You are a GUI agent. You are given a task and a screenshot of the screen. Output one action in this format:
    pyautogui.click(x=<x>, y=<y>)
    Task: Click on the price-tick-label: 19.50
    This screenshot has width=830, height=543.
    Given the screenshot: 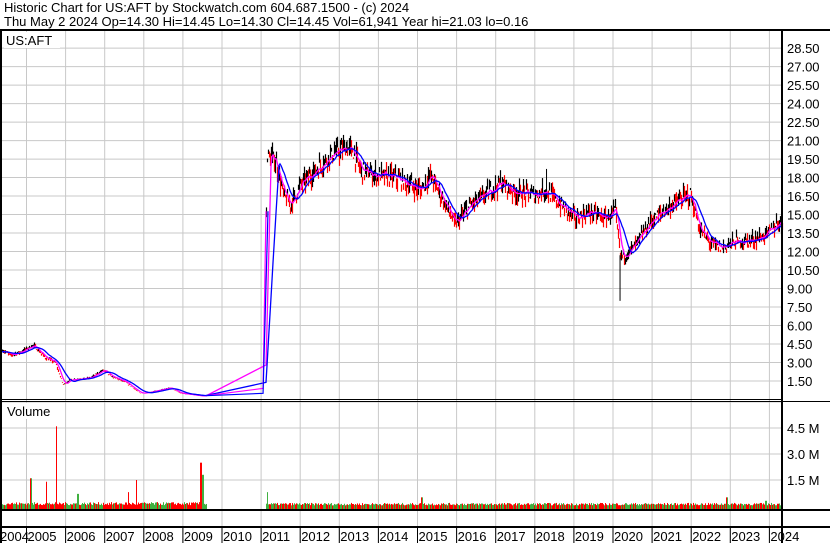 What is the action you would take?
    pyautogui.click(x=803, y=159)
    